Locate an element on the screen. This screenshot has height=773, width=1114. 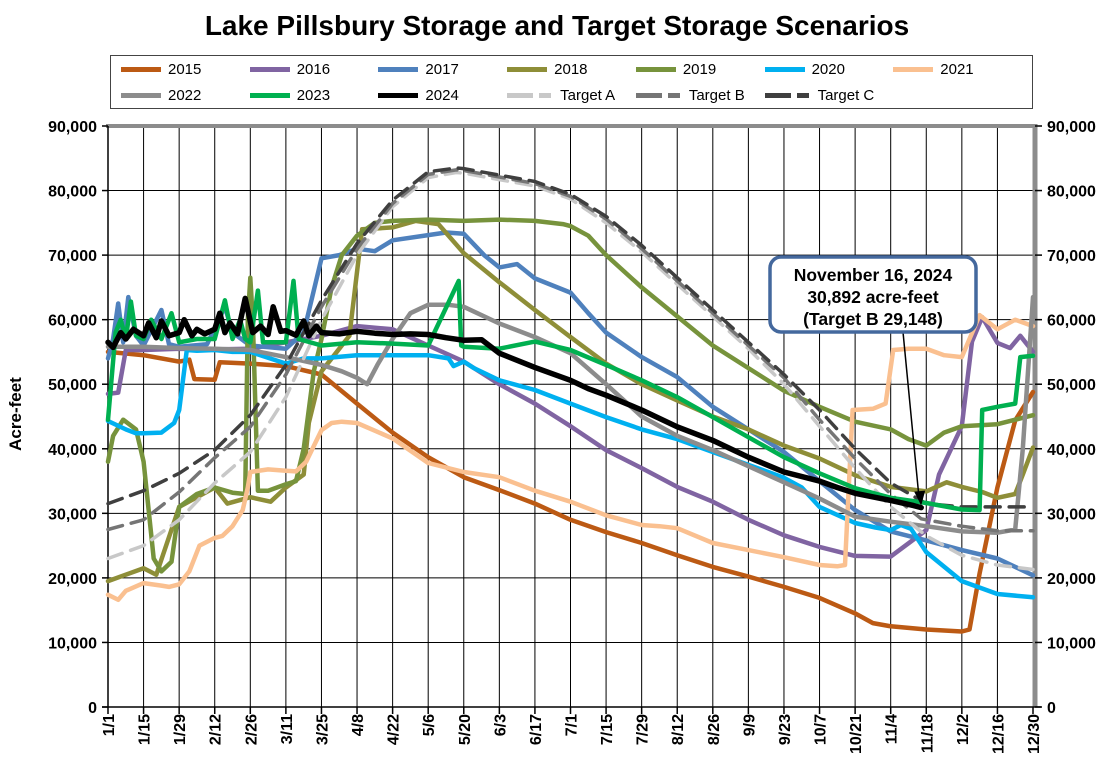
svg-text: 2/12 is located at coordinates (216, 729).